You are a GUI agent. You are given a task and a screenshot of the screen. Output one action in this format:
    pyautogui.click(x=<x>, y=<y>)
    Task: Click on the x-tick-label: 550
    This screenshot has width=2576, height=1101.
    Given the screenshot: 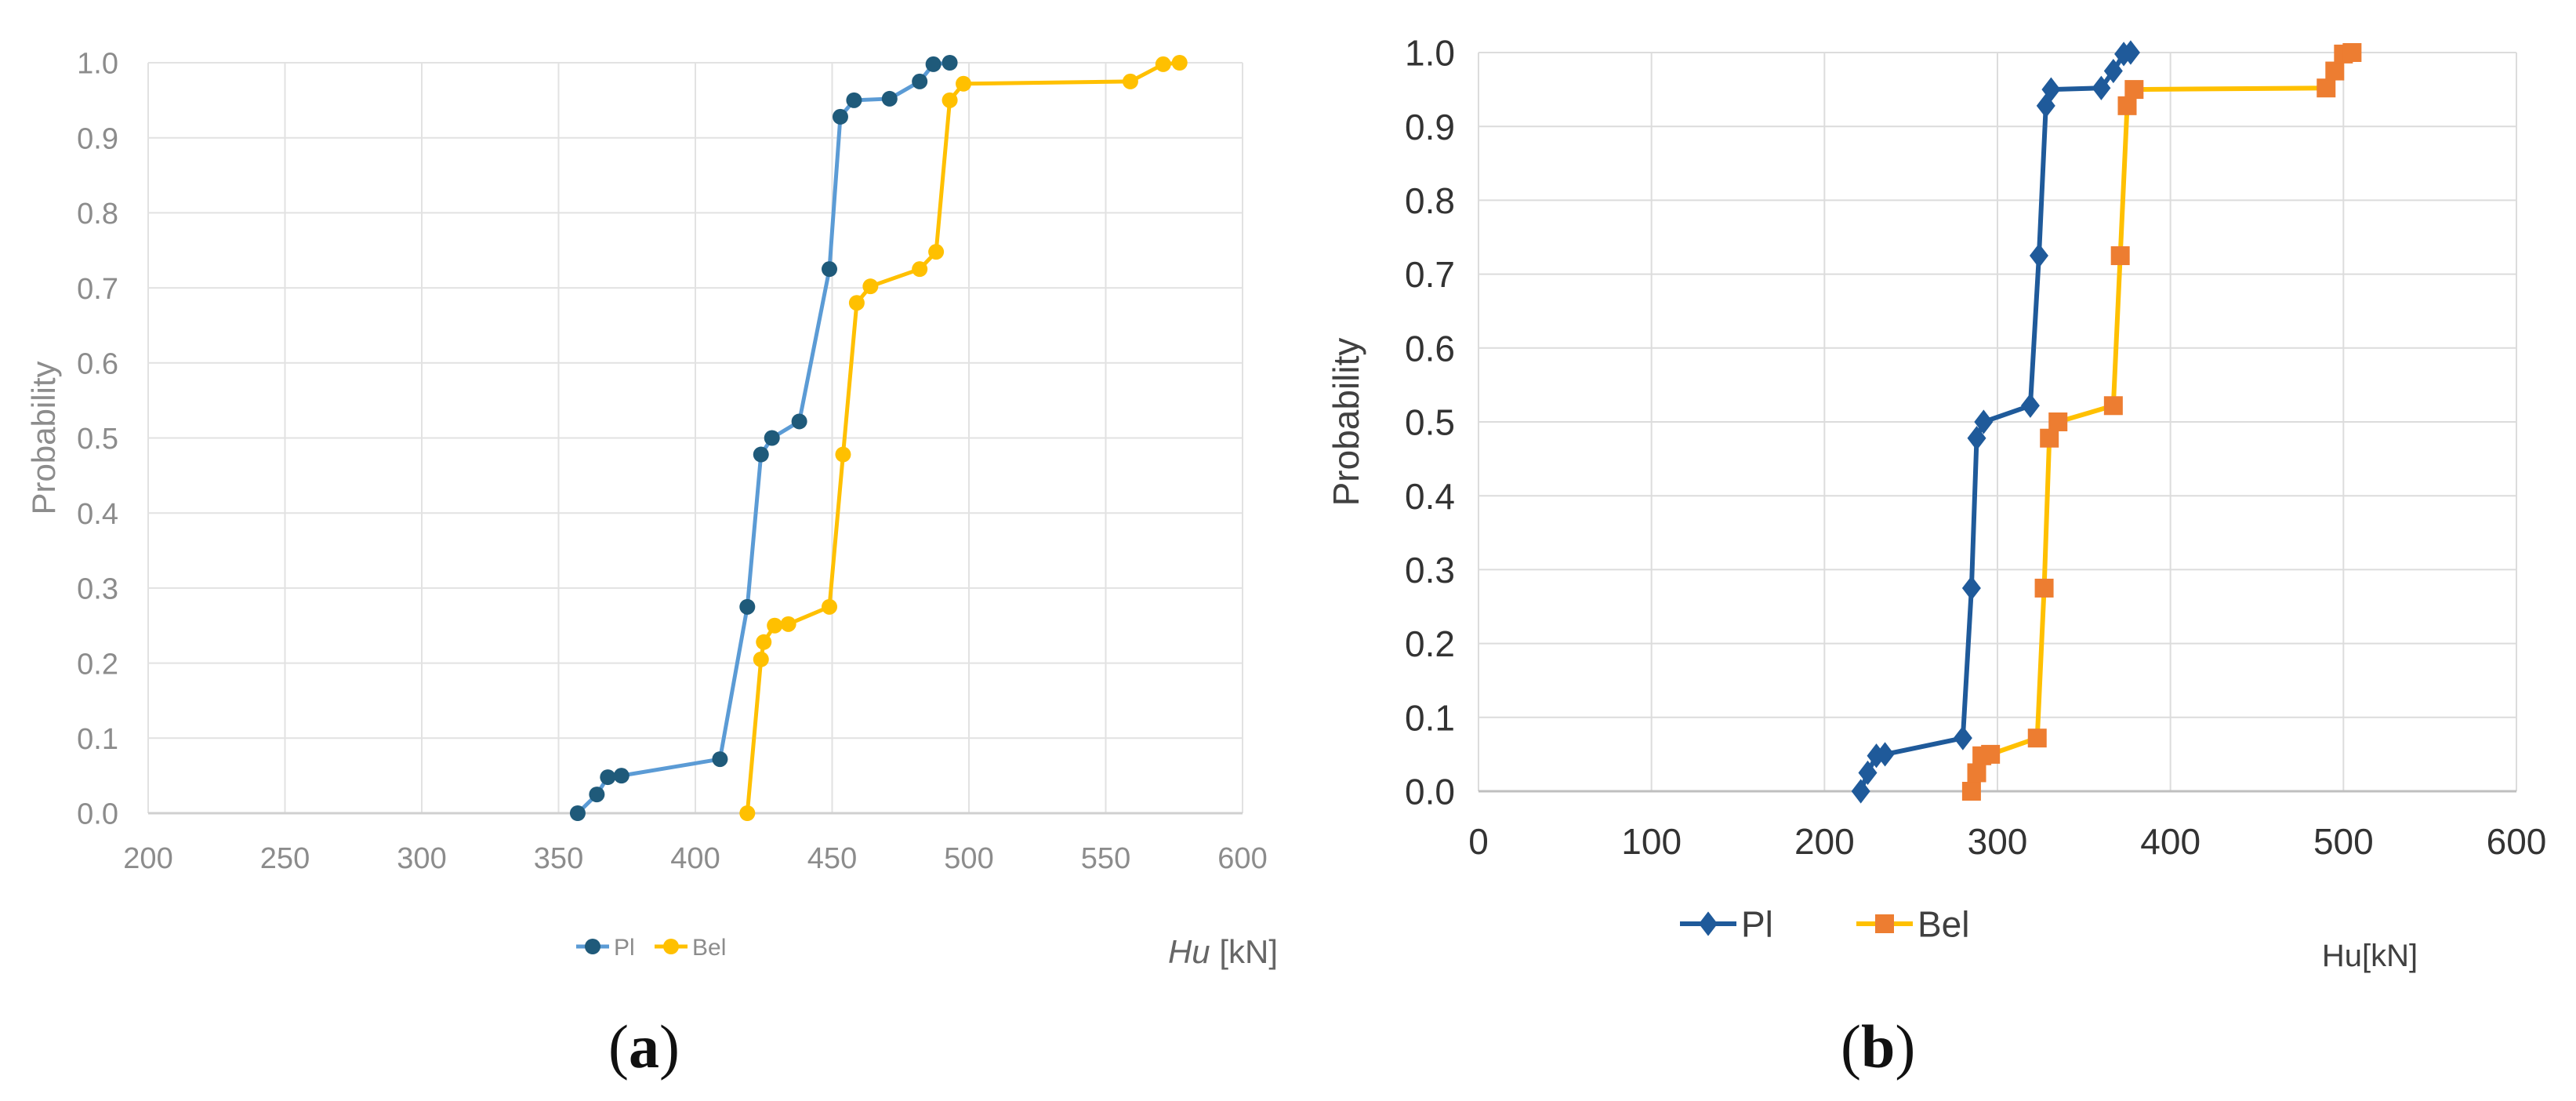 What is the action you would take?
    pyautogui.click(x=1105, y=858)
    